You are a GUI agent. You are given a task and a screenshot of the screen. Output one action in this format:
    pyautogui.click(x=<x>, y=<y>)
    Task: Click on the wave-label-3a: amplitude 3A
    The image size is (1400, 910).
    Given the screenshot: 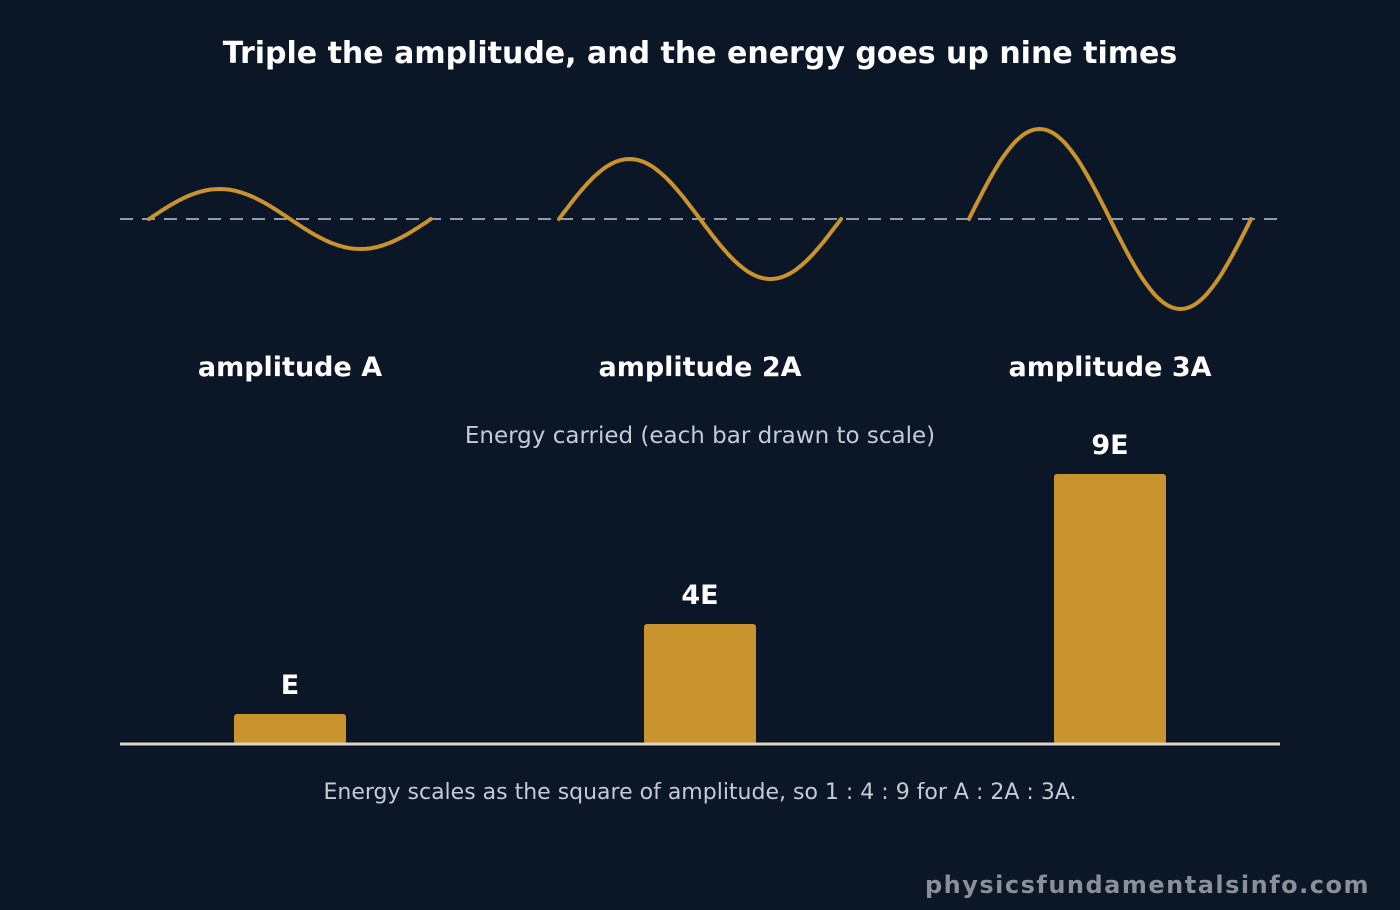 What is the action you would take?
    pyautogui.click(x=1109, y=367)
    